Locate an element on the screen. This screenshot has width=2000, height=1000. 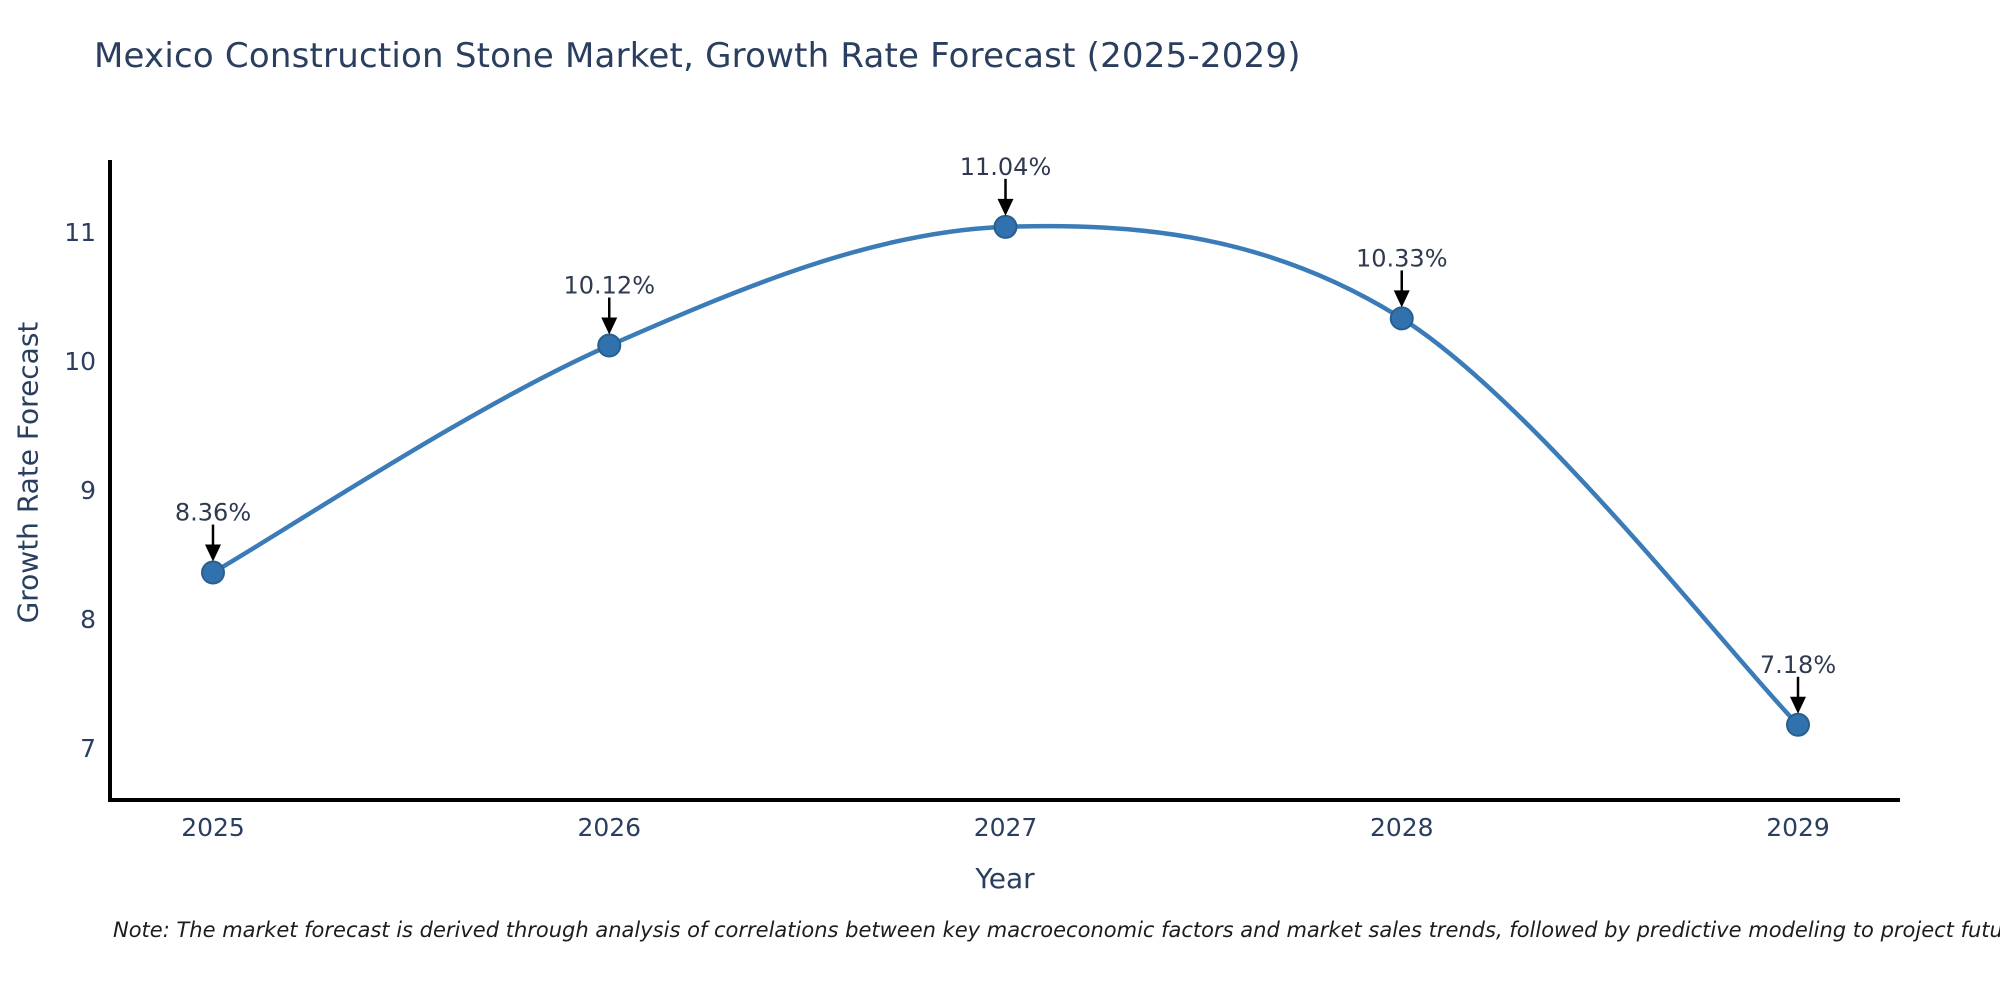
x-tick-label: 2028 is located at coordinates (1402, 827).